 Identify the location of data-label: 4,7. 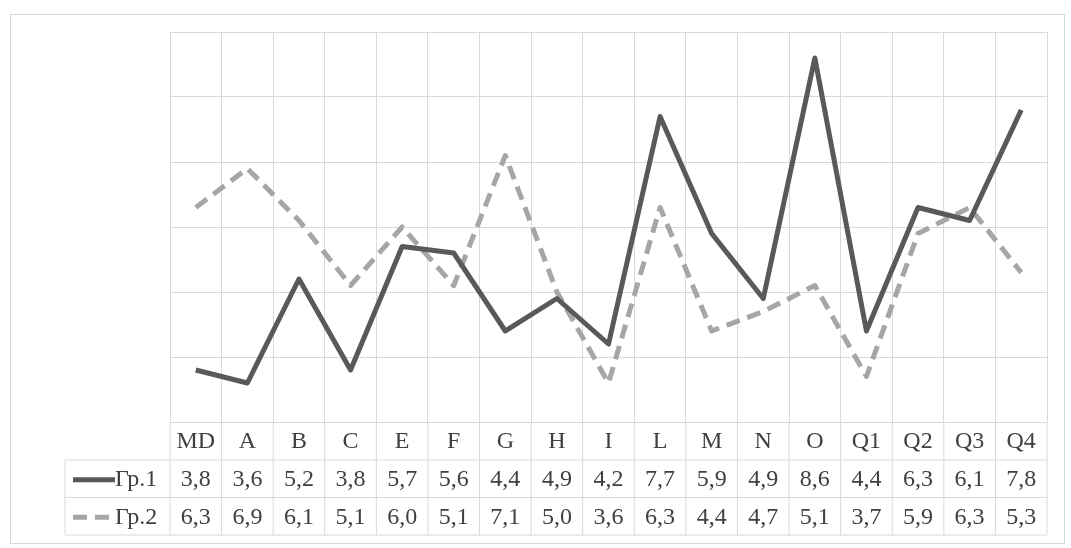
(763, 515).